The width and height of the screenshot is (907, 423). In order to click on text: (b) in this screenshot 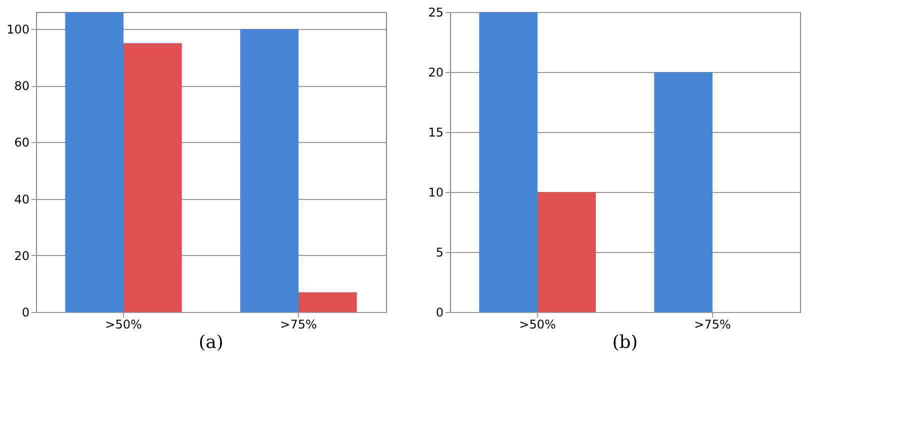, I will do `click(625, 342)`.